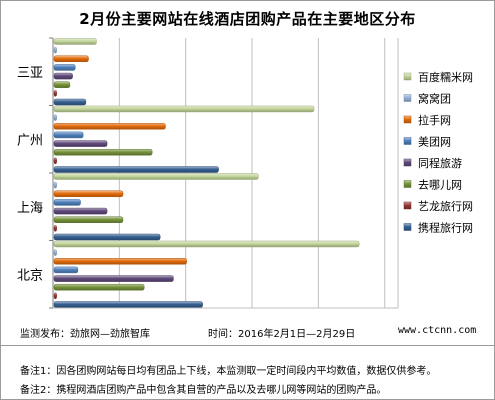 This screenshot has width=495, height=400. Describe the element at coordinates (55, 161) in the screenshot. I see `bar-广州-艺龙旅行网` at that location.